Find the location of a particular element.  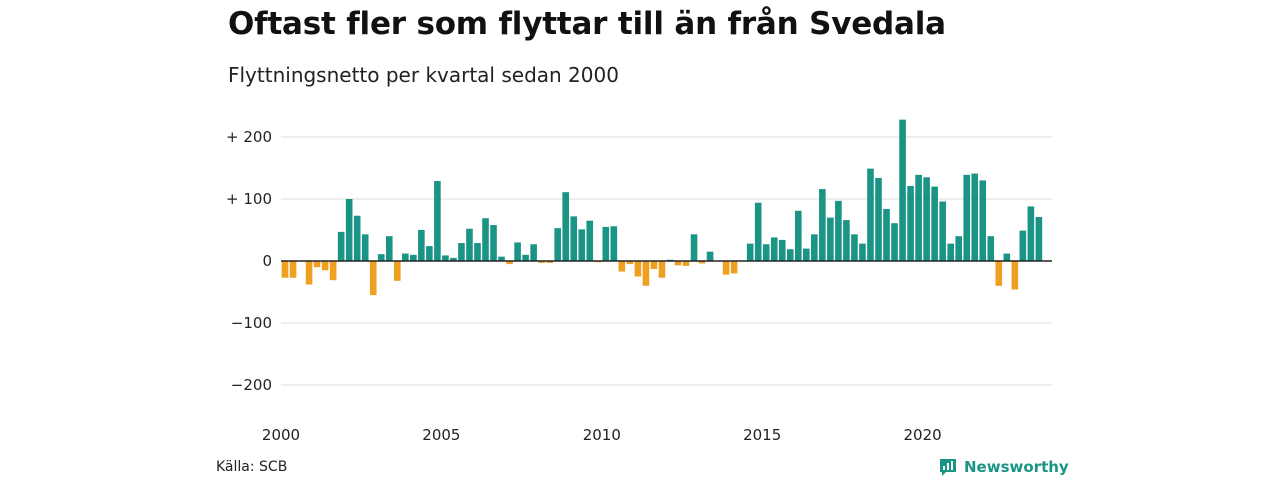

newsworthy-logo-icon is located at coordinates (948, 467).